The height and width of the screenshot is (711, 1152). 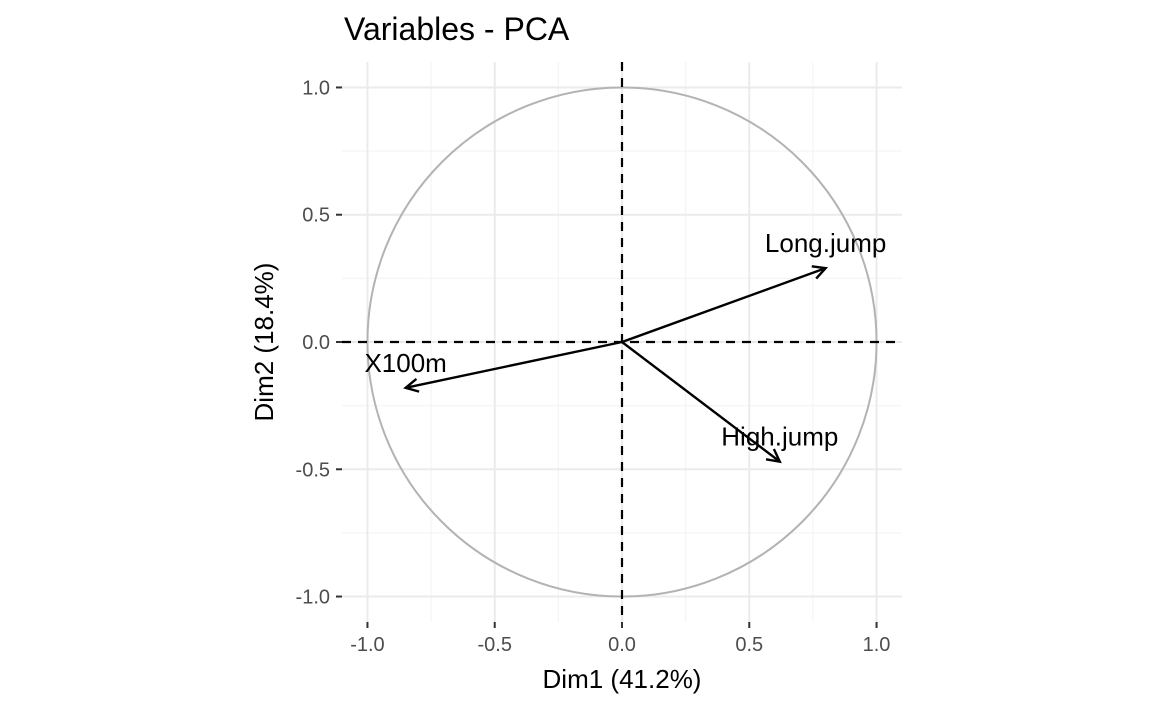 I want to click on y-tick-label: -1.0, so click(x=313, y=598).